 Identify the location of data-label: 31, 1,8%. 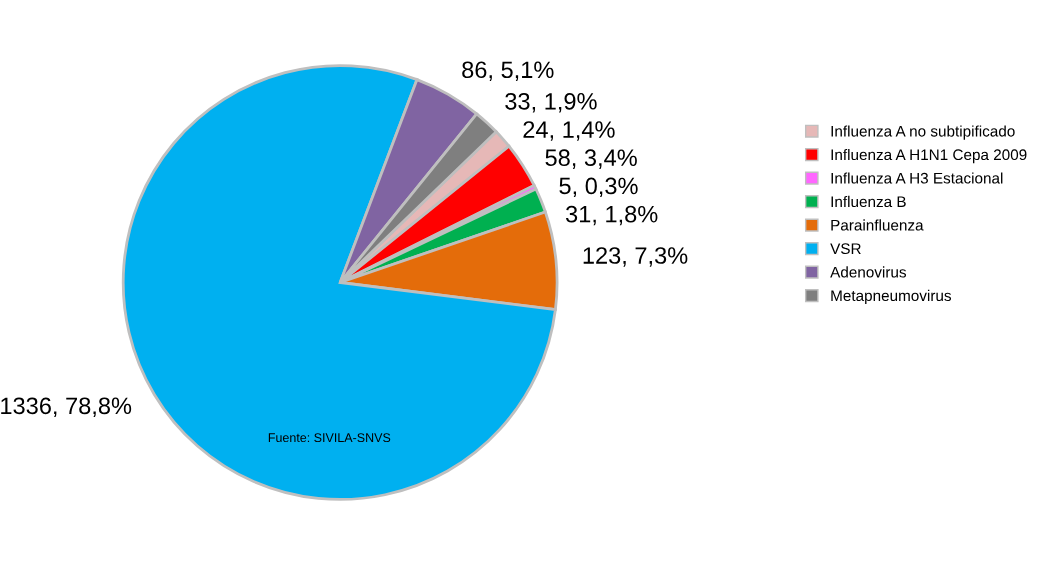
(611, 215).